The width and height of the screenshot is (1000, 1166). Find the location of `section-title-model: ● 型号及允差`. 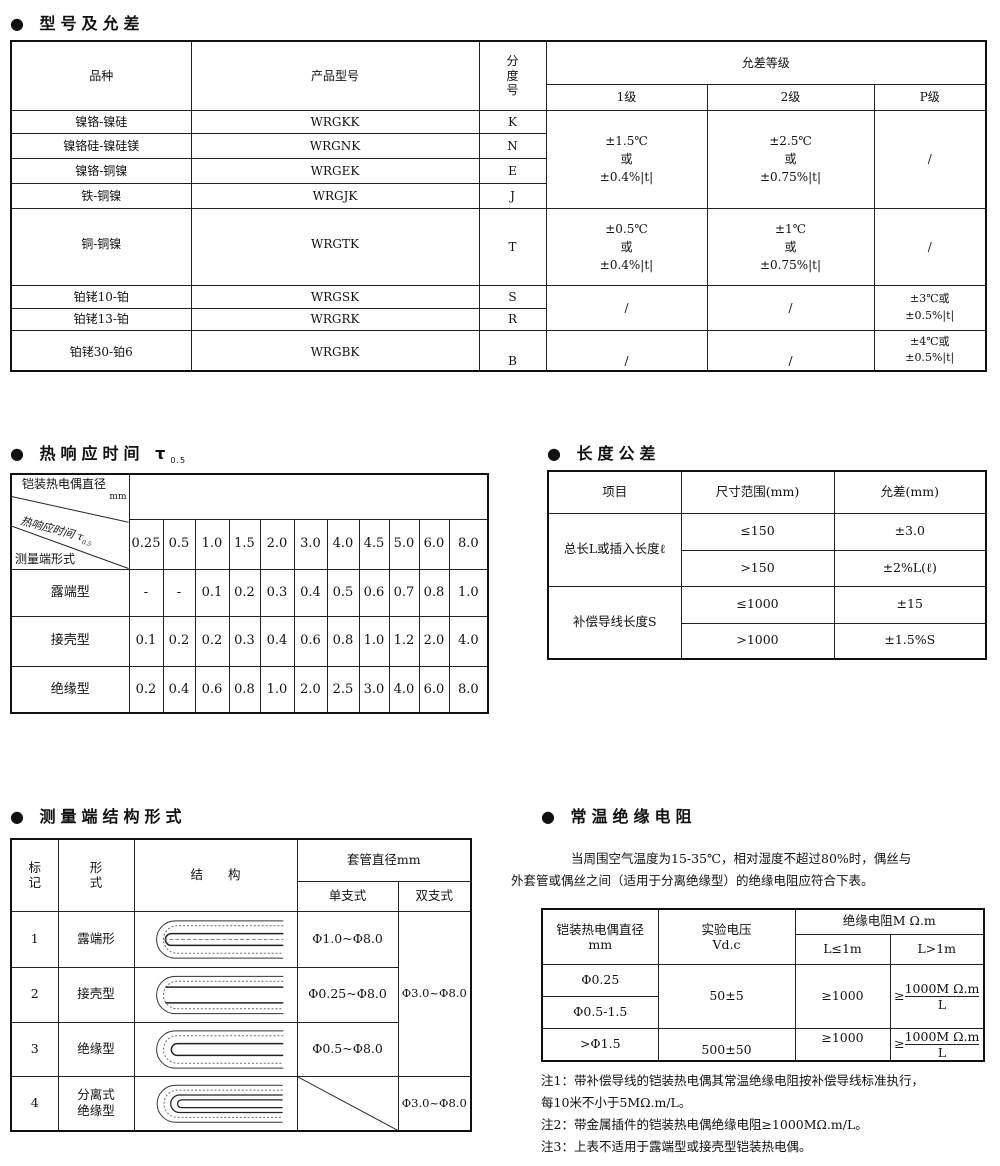

section-title-model: ● 型号及允差 is located at coordinates (77, 23).